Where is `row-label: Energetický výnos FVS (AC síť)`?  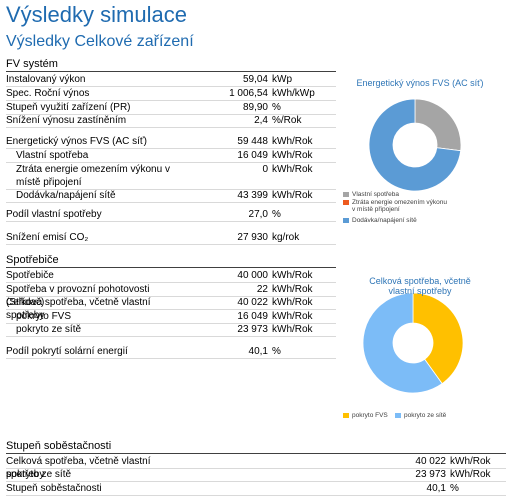 row-label: Energetický výnos FVS (AC síť) is located at coordinates (77, 141).